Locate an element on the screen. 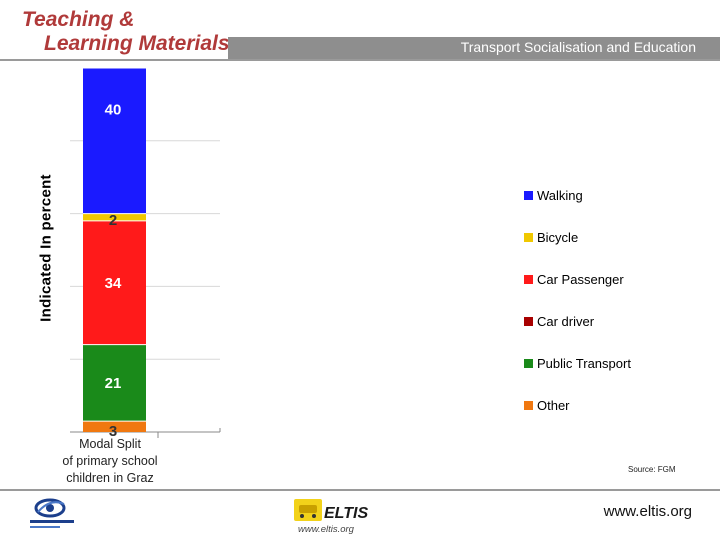  legend-label: Other is located at coordinates (553, 405).